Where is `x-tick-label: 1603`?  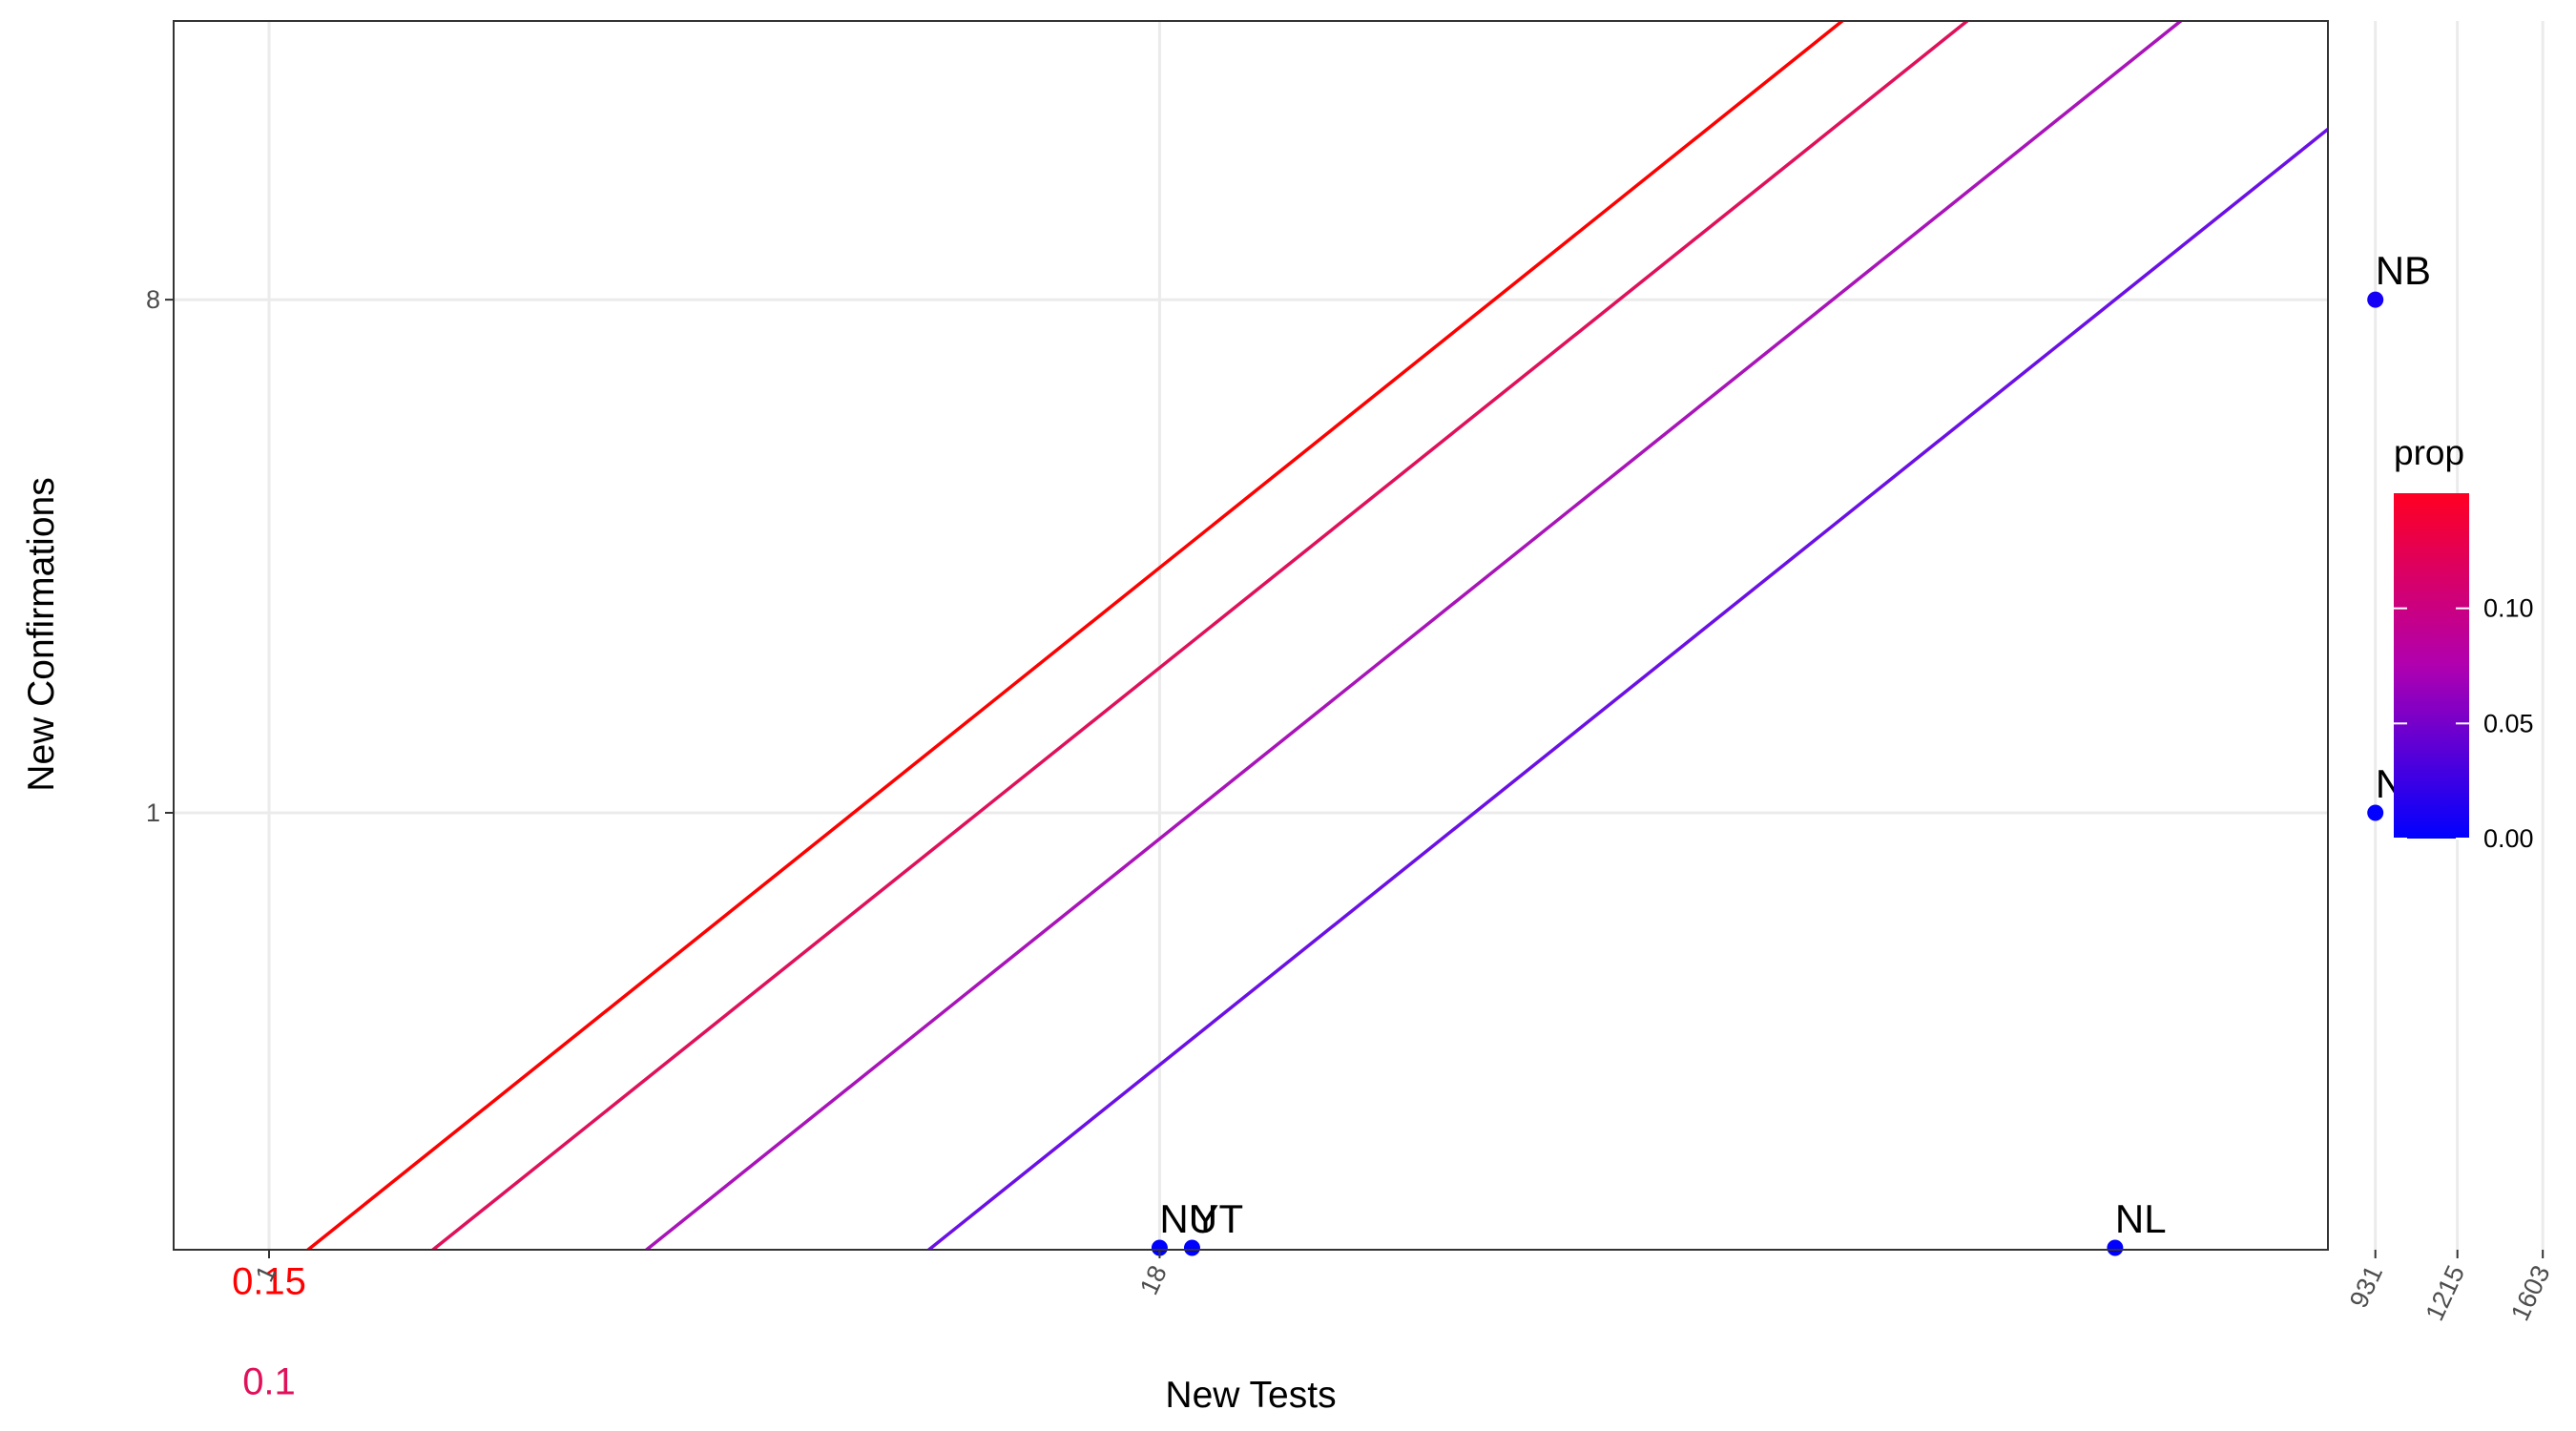 x-tick-label: 1603 is located at coordinates (2530, 1293).